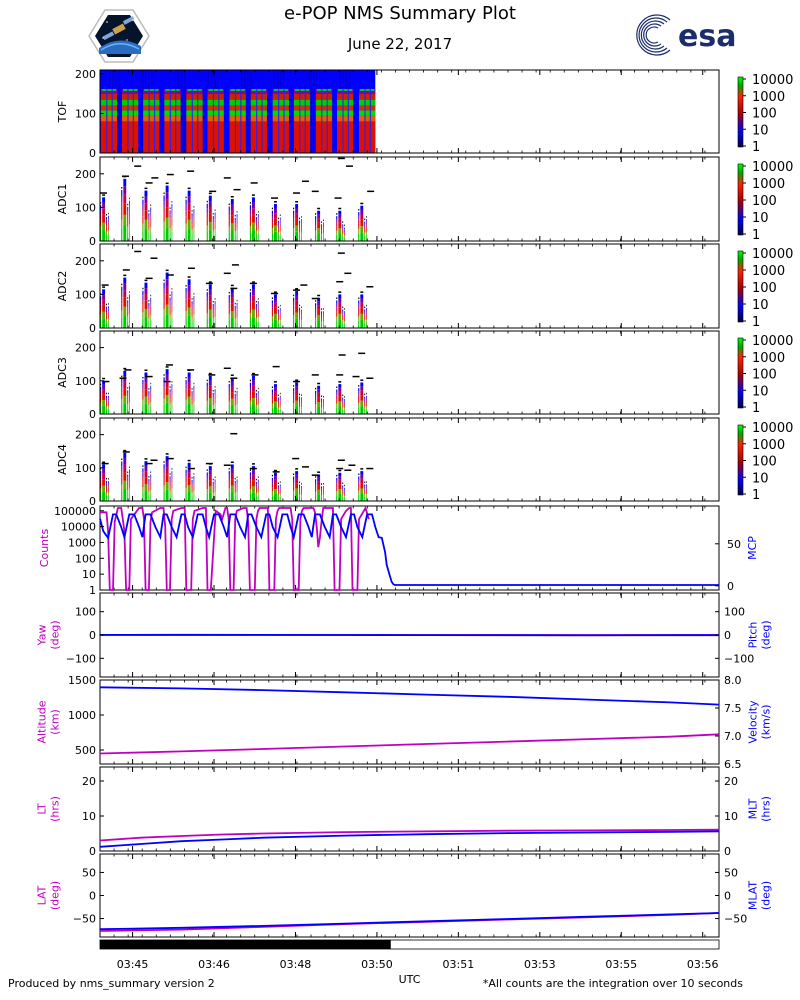 This screenshot has width=800, height=1000. I want to click on counts-mcp-y-tick-label: 10, so click(89, 574).